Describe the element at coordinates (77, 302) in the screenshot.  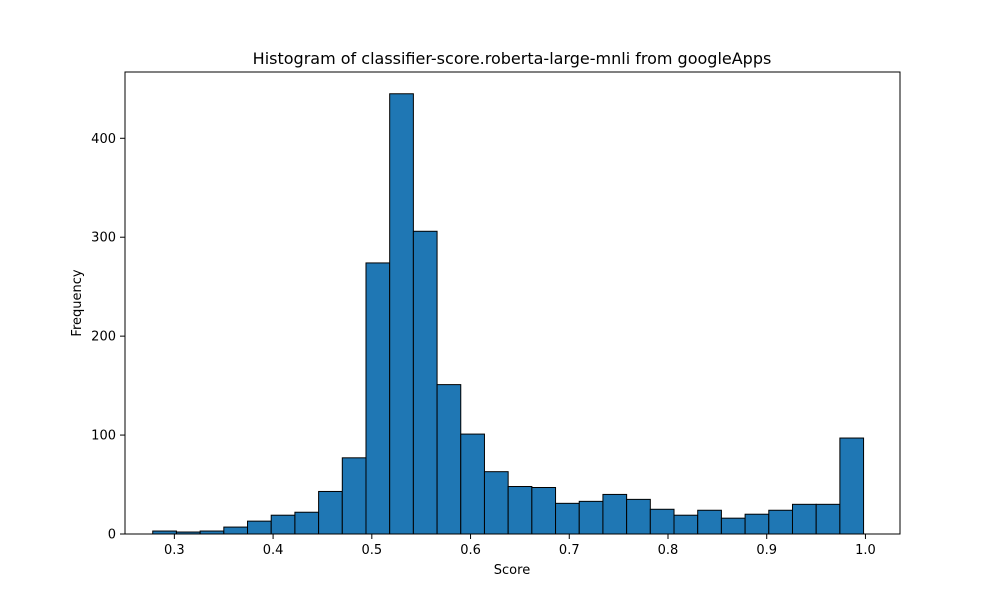
I see `y-axis-label: Frequency` at that location.